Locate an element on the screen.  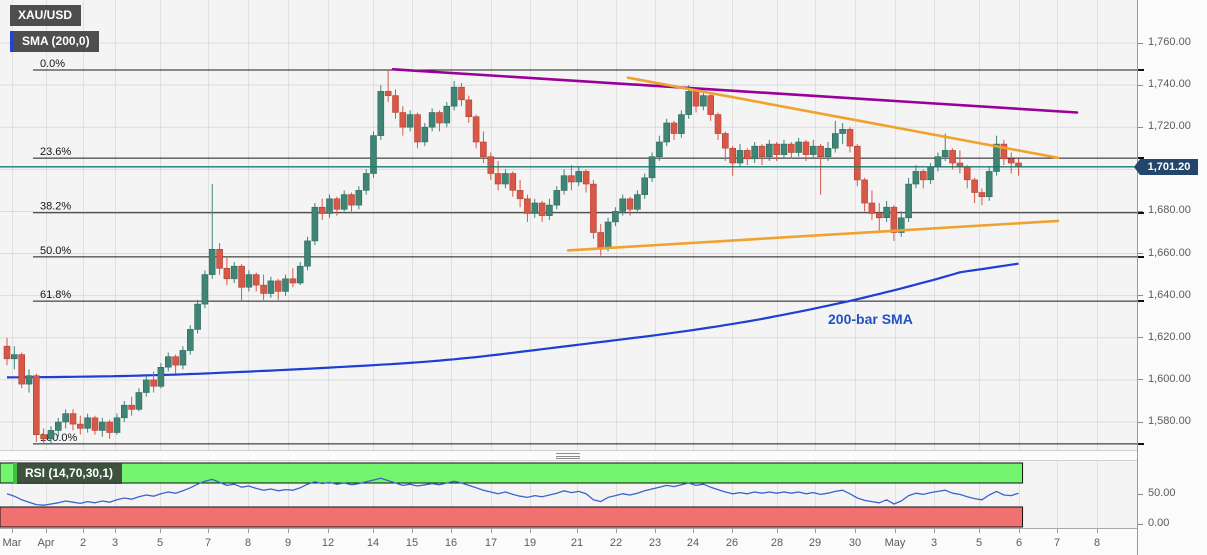
rsi-pane: RSI (14,70,30,1) is located at coordinates (568, 494).